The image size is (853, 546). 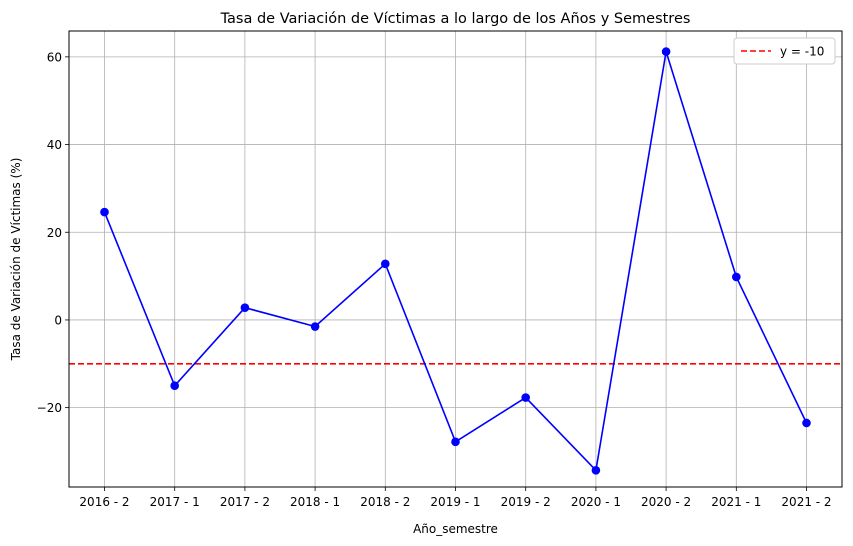 What do you see at coordinates (385, 502) in the screenshot?
I see `x-tick-label: 2018 - 2` at bounding box center [385, 502].